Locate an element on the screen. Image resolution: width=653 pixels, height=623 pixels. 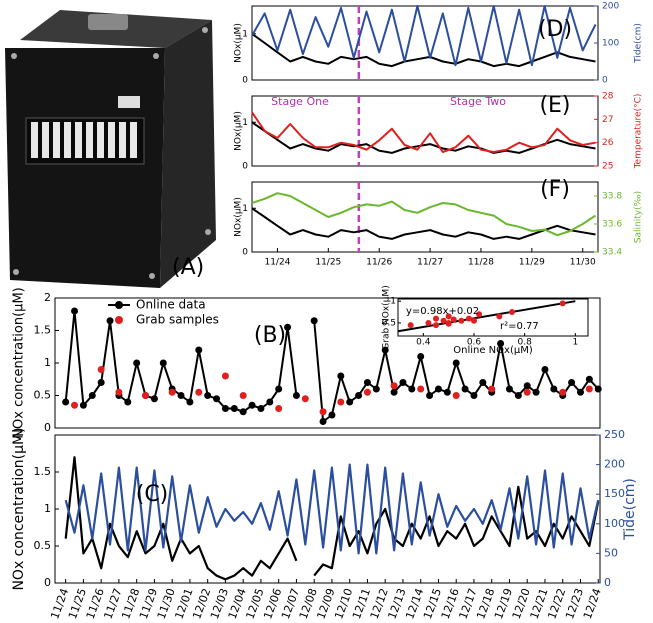
fit-line is located at coordinates (486, 316).